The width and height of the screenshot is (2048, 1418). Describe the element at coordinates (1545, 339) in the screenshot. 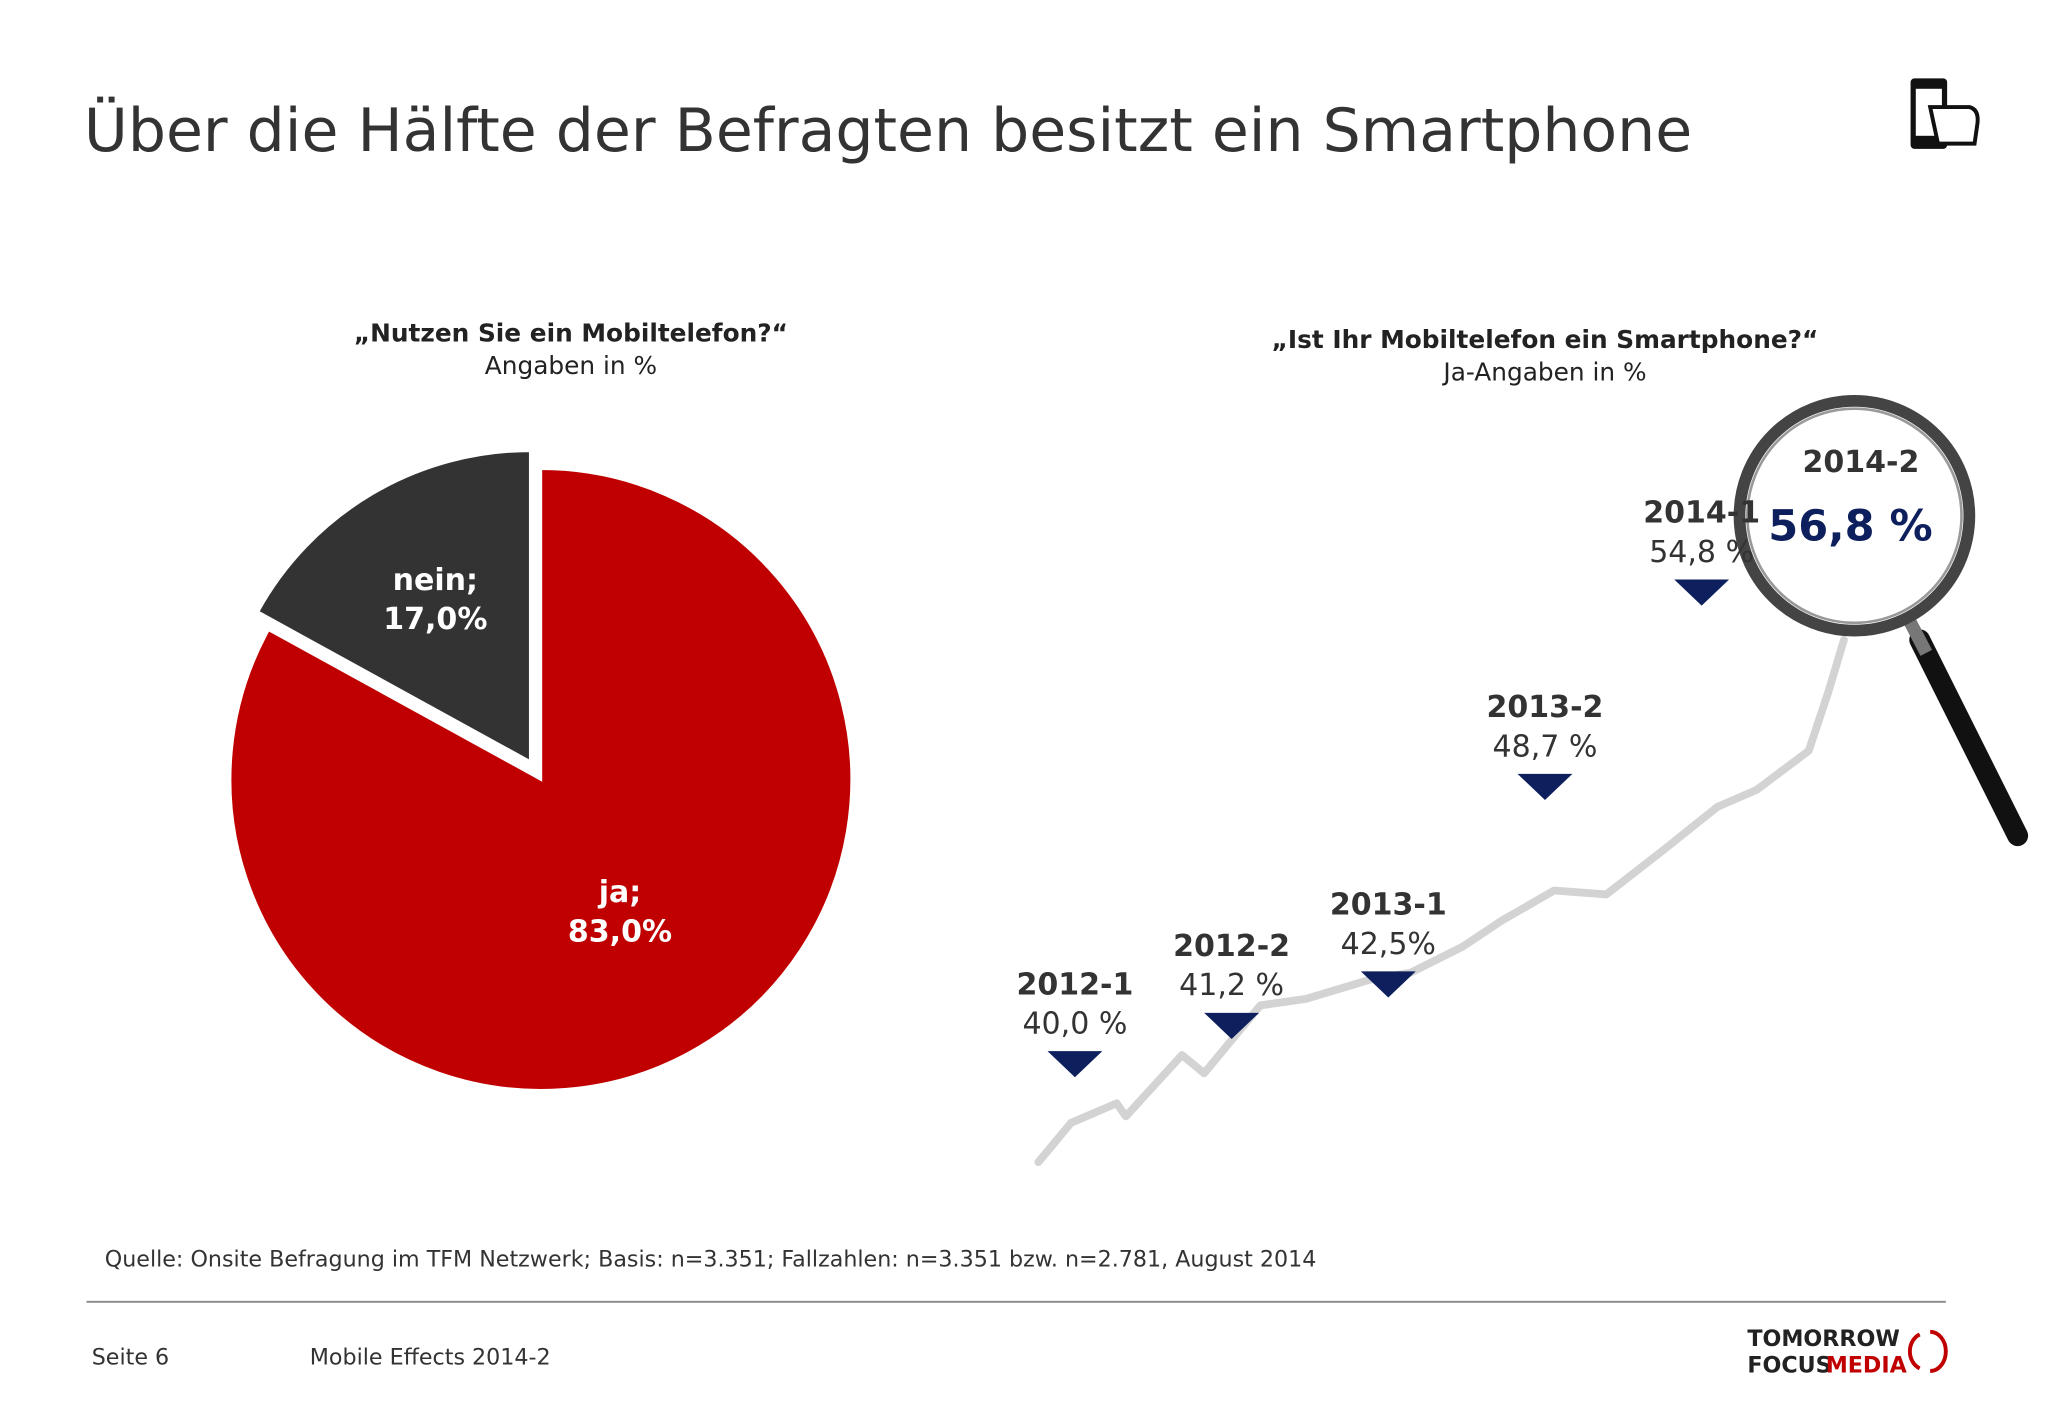

I see `chart-title: „Ist Ihr Mobiltelefon ein Smartphone?“` at that location.